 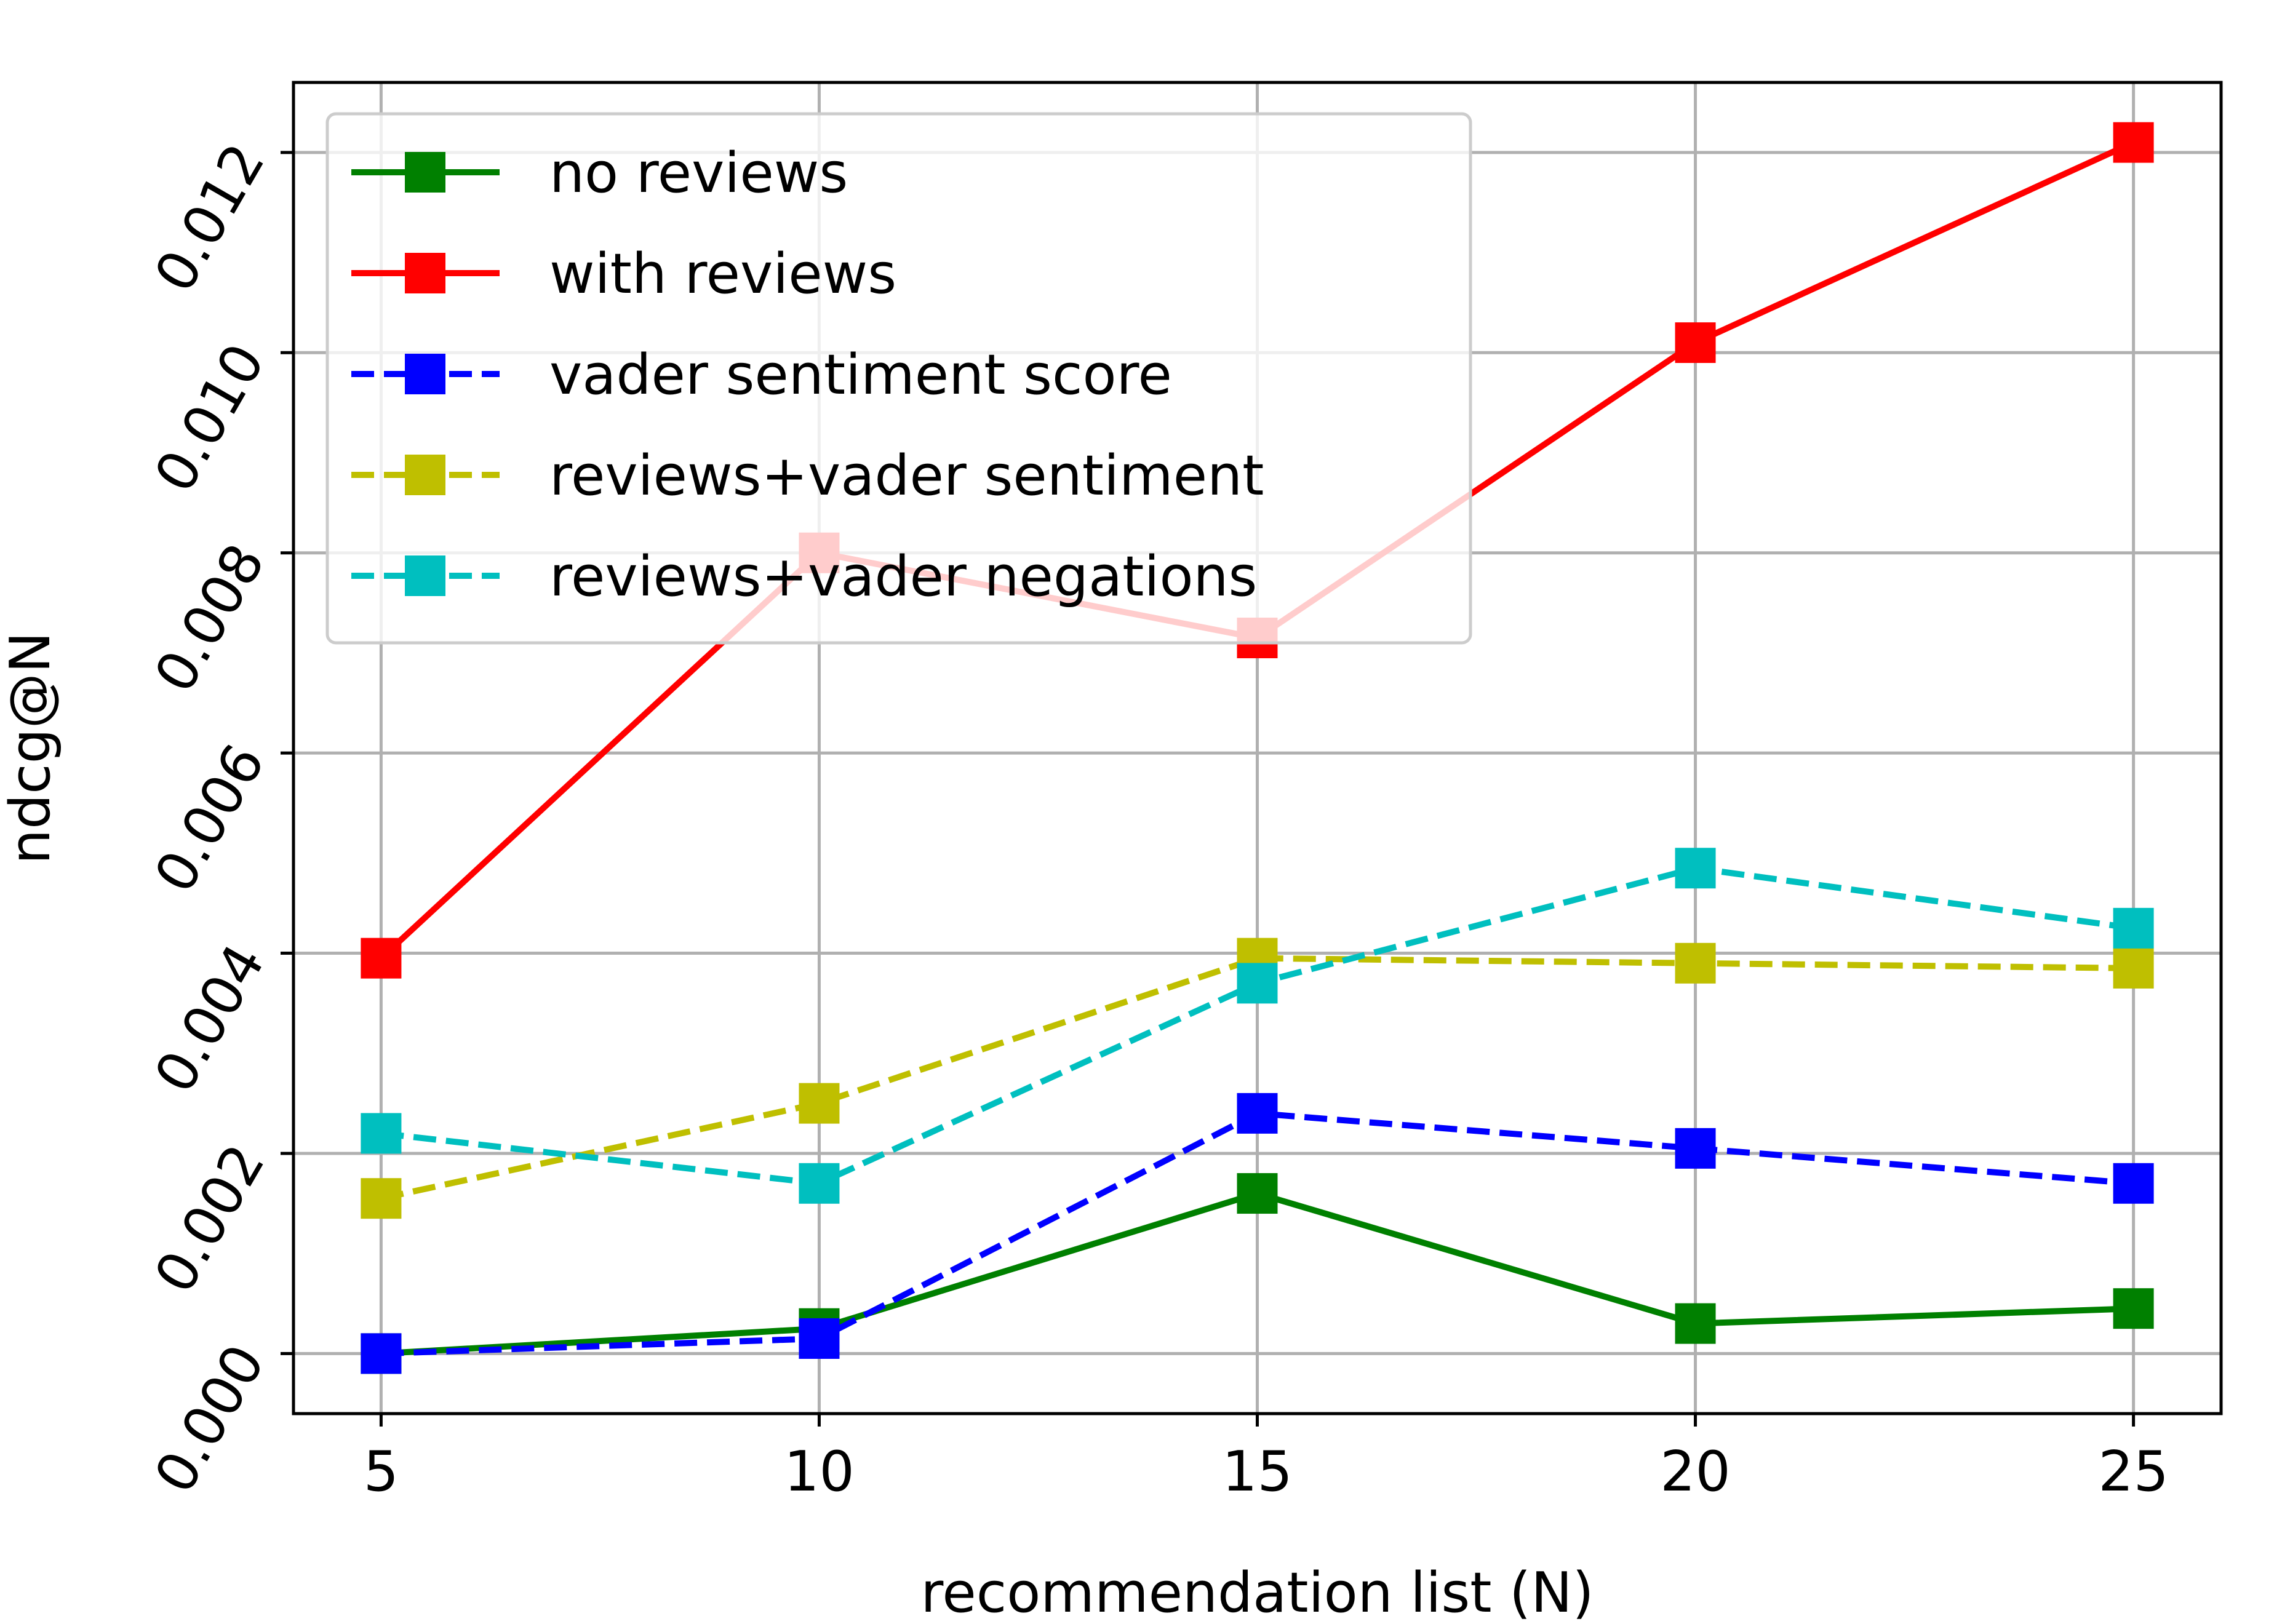 I want to click on legend-entry: reviews+vader negations, so click(x=804, y=576).